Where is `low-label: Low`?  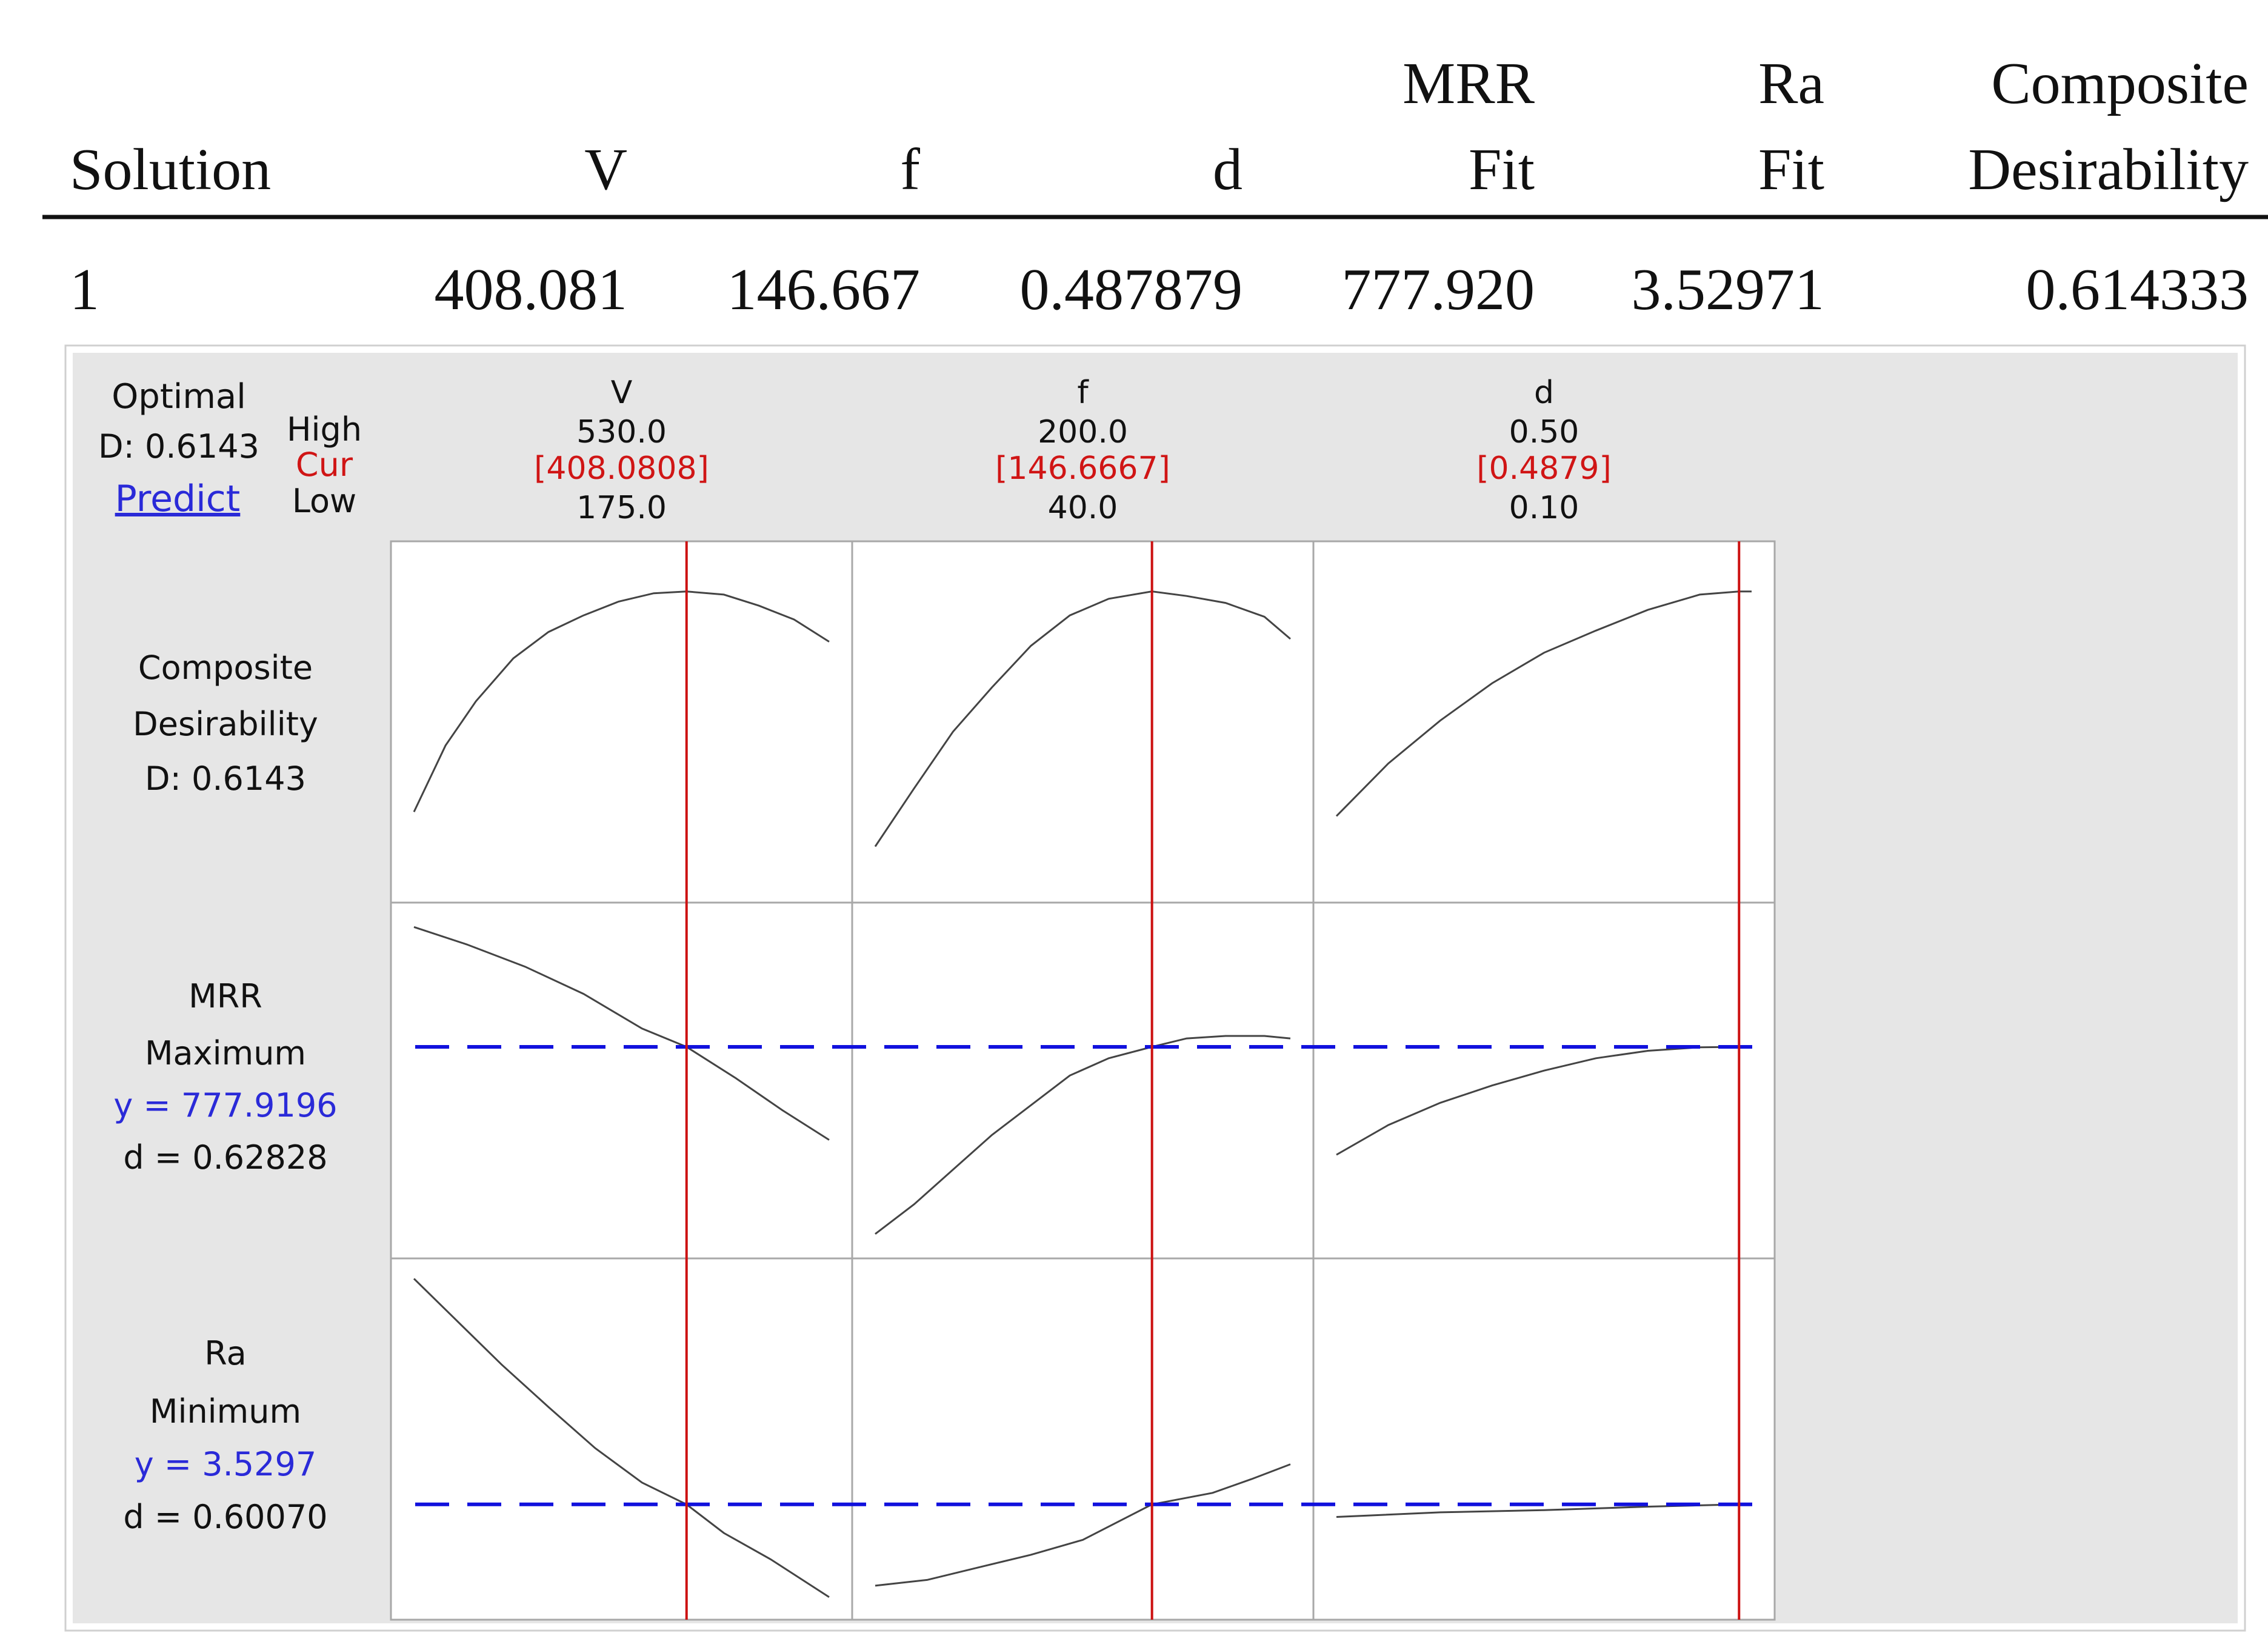
low-label: Low is located at coordinates (324, 501).